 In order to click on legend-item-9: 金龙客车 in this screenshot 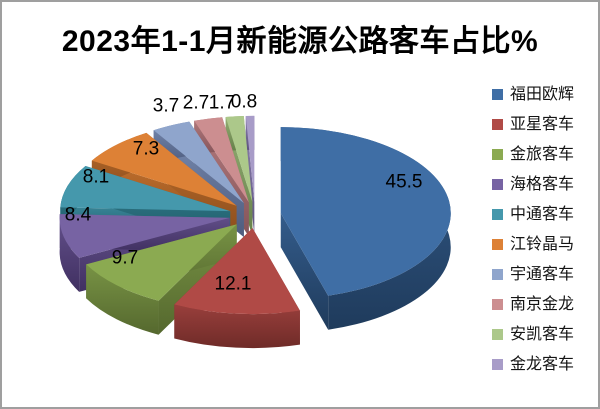, I will do `click(533, 364)`.